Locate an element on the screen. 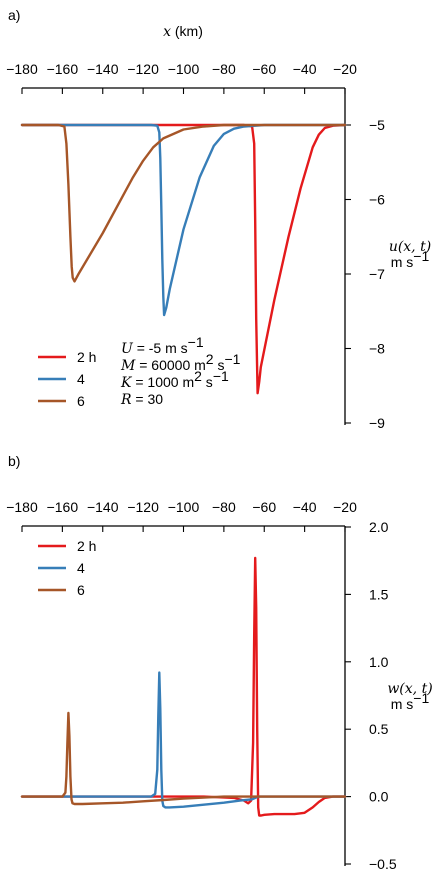  y-tick-label: −5 is located at coordinates (377, 125).